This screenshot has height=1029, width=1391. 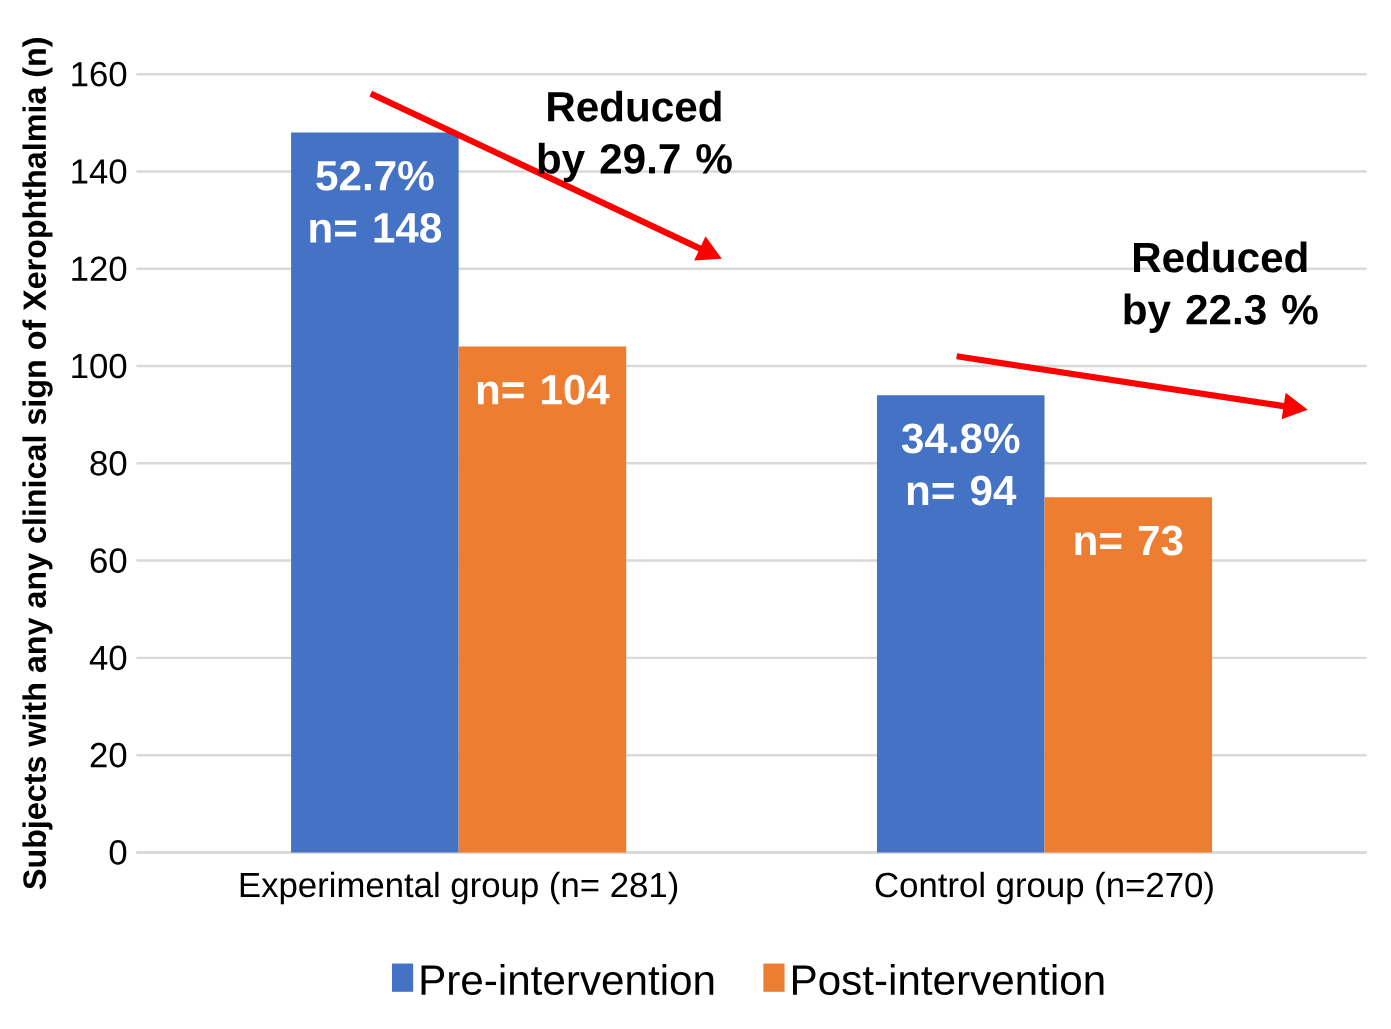 I want to click on y-tick-label: 40, so click(x=108, y=657).